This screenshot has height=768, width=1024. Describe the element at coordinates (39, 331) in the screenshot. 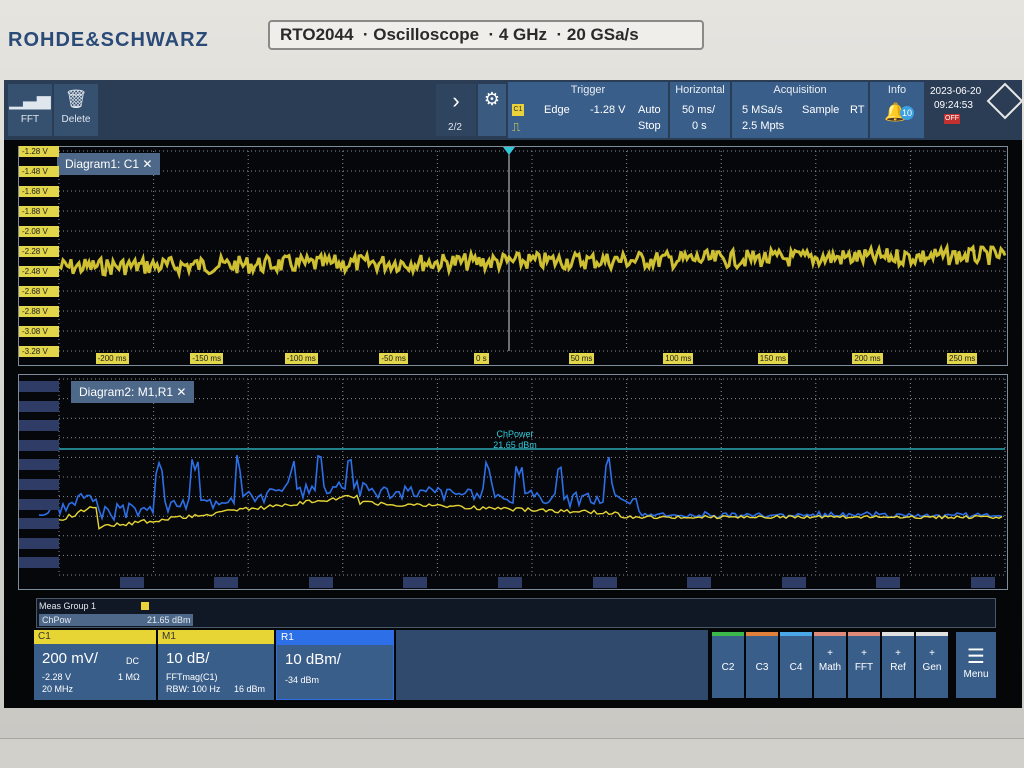

I see `diagram1-y-tick-label: -3.08 V` at that location.